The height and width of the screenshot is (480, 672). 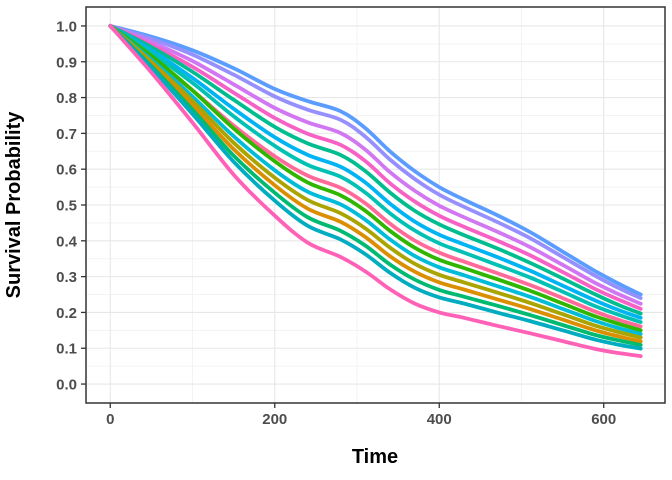 What do you see at coordinates (439, 419) in the screenshot?
I see `x-tick-label: 400` at bounding box center [439, 419].